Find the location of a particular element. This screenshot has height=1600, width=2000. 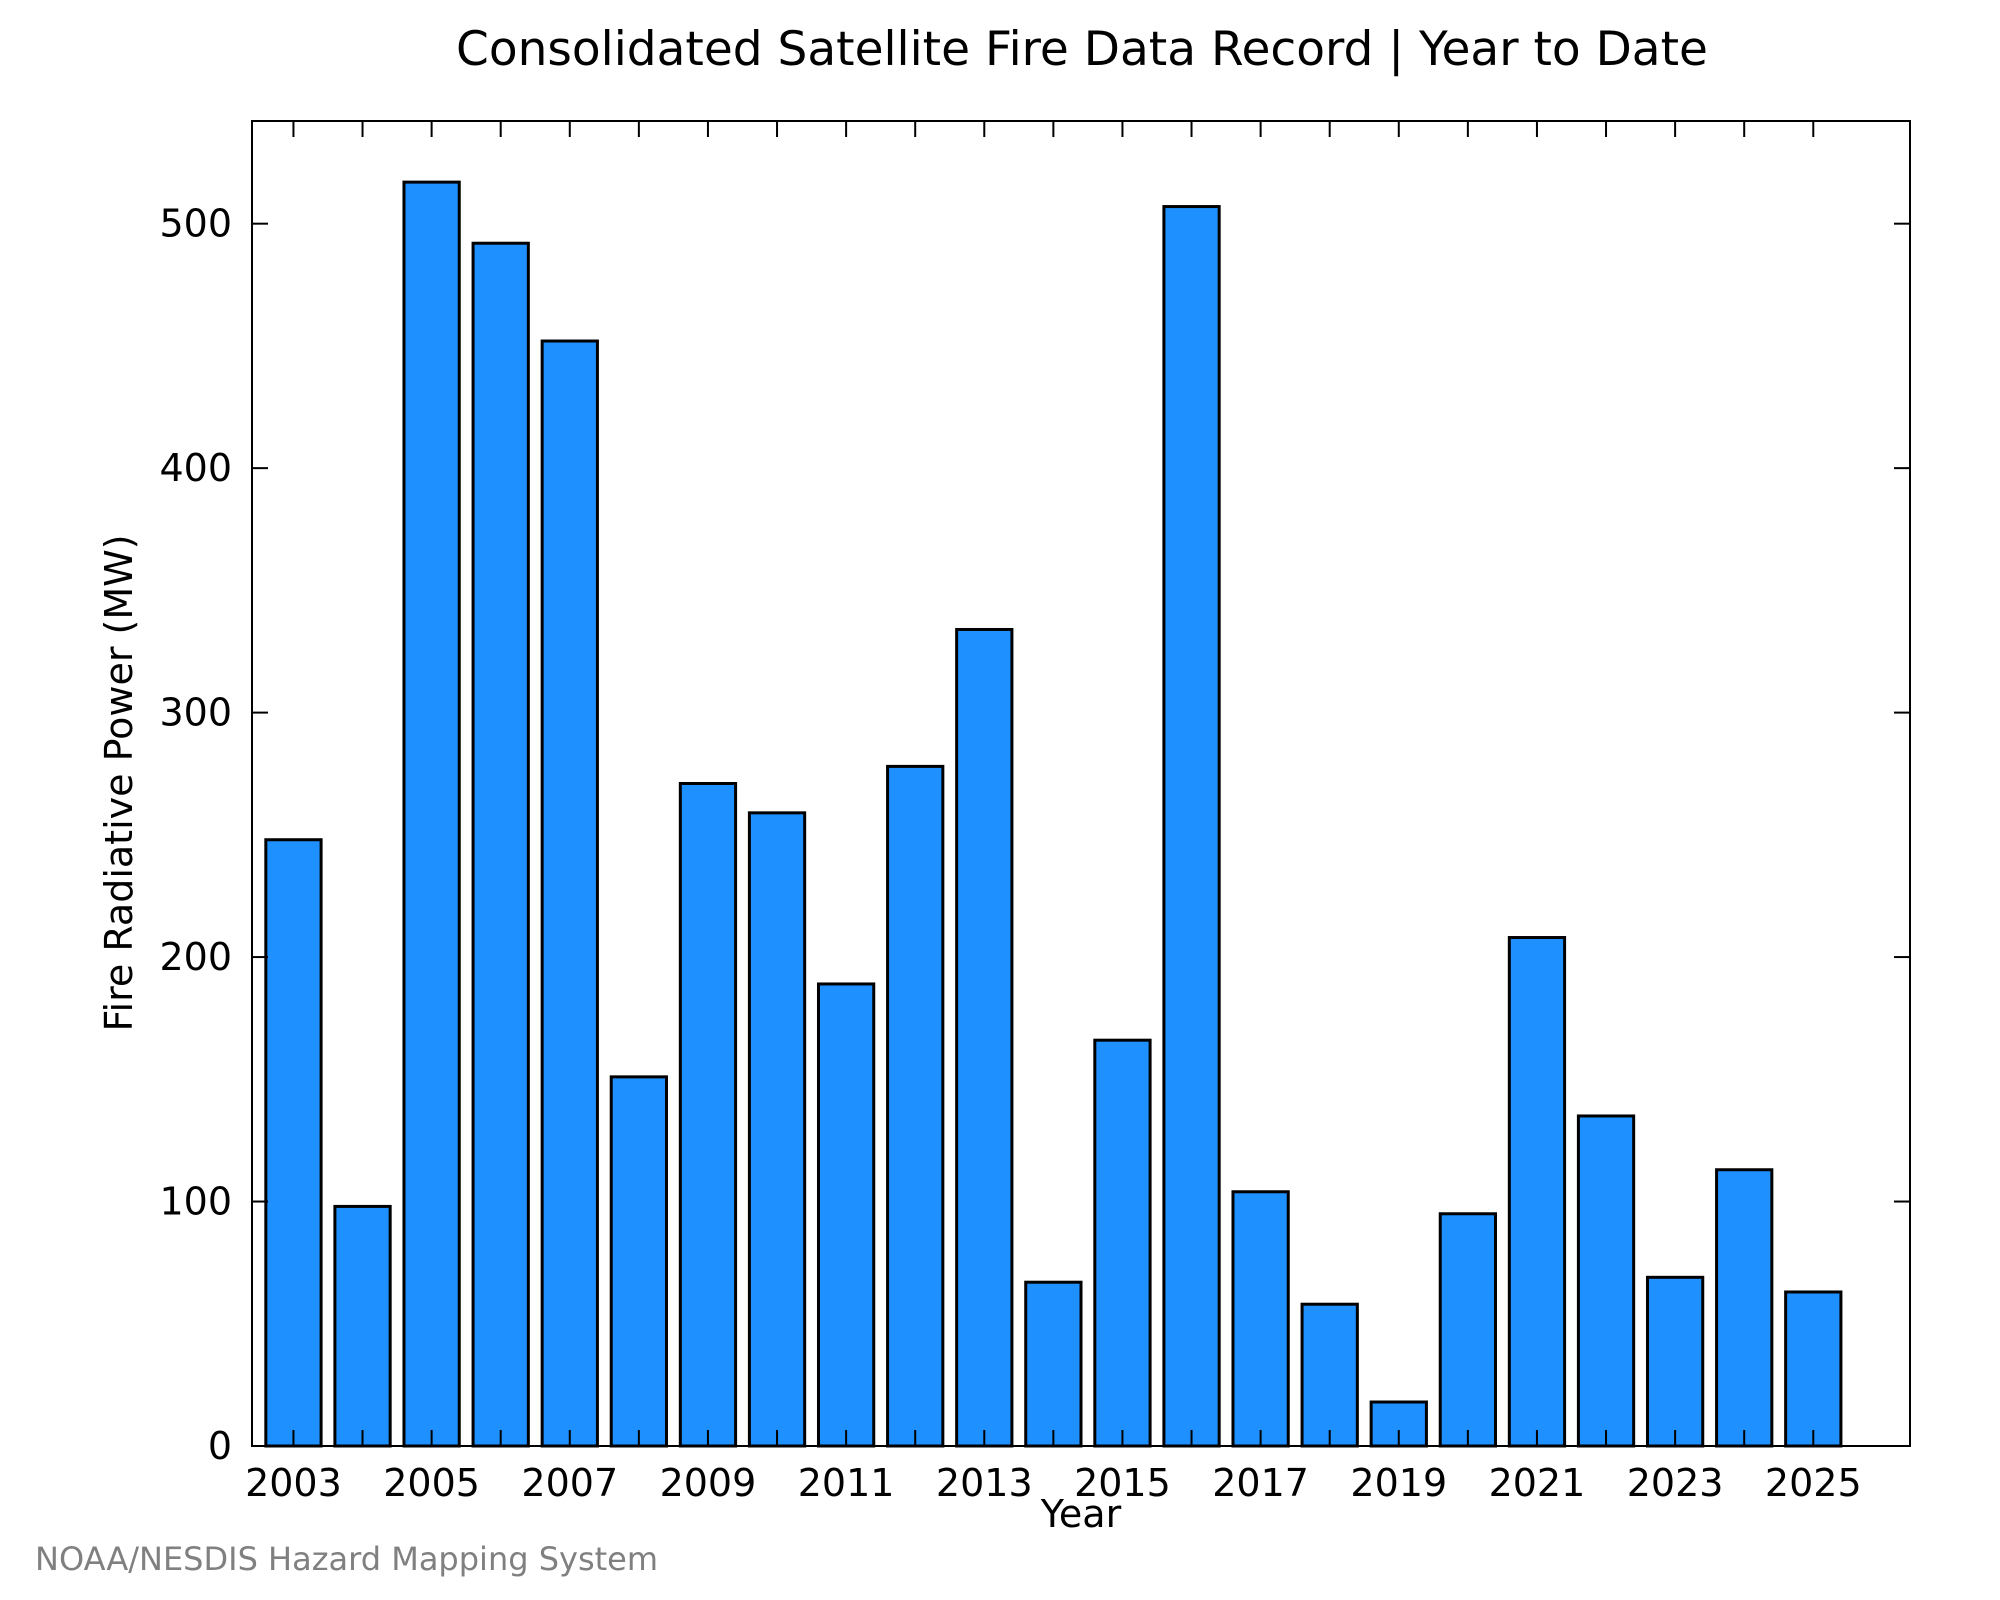

bar-2013 is located at coordinates (984, 1037).